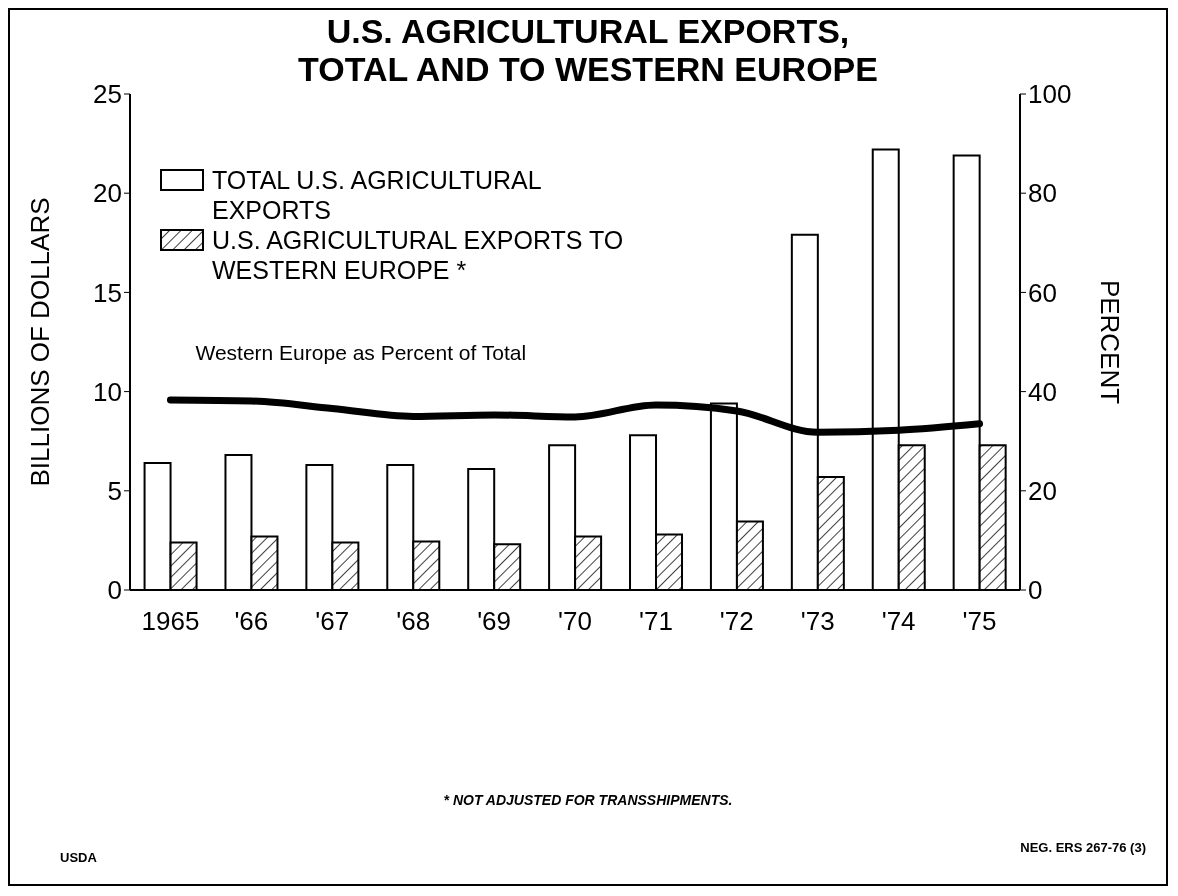 The image size is (1178, 896). What do you see at coordinates (588, 50) in the screenshot?
I see `chart-title: U.S. AGRICULTURAL EXPORTS, TOTAL AND TO WESTERN EUROPE` at bounding box center [588, 50].